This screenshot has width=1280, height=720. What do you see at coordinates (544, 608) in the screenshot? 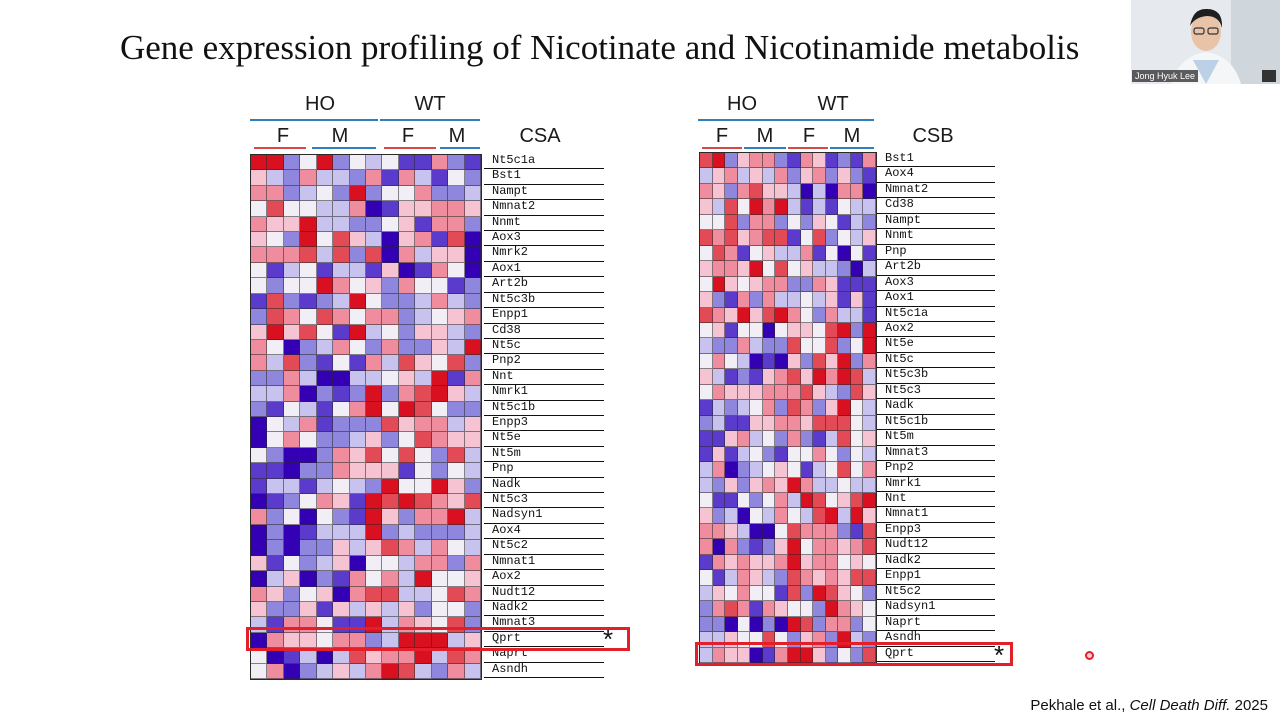
I see `gene-label: Nadk2` at bounding box center [544, 608].